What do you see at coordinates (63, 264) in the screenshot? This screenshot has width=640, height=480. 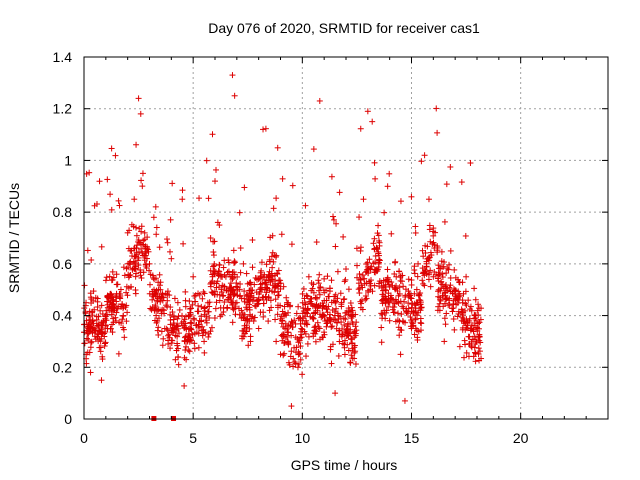 I see `y-tick-label: 0.6` at bounding box center [63, 264].